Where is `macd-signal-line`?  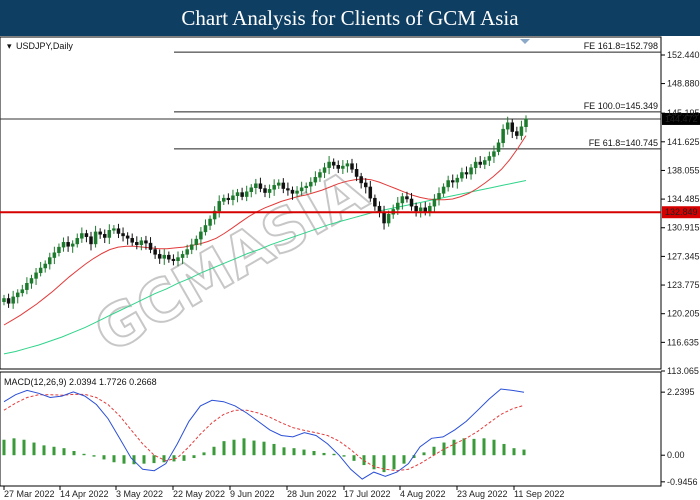
macd-signal-line is located at coordinates (264, 432).